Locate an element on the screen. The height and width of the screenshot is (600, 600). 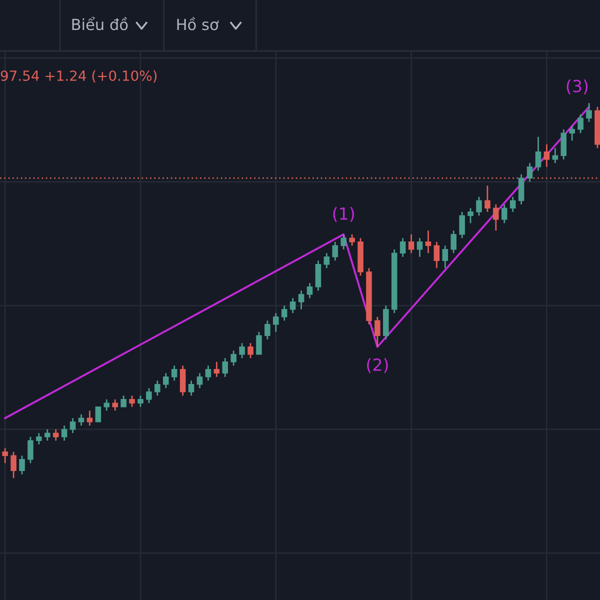
text: 97.54 +1.24 (+0.10%) is located at coordinates (78, 76).